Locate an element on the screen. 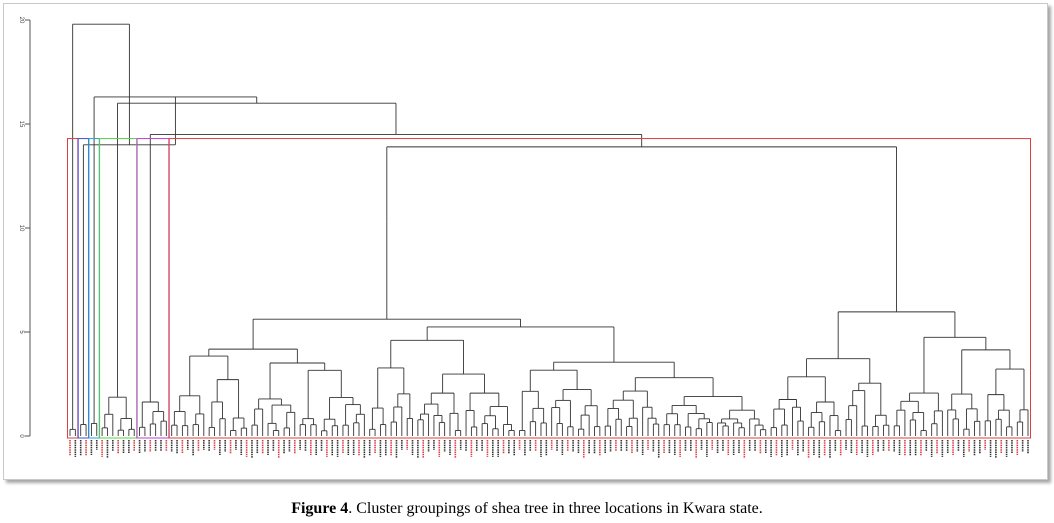  y-tick-label: 15 is located at coordinates (21, 124).